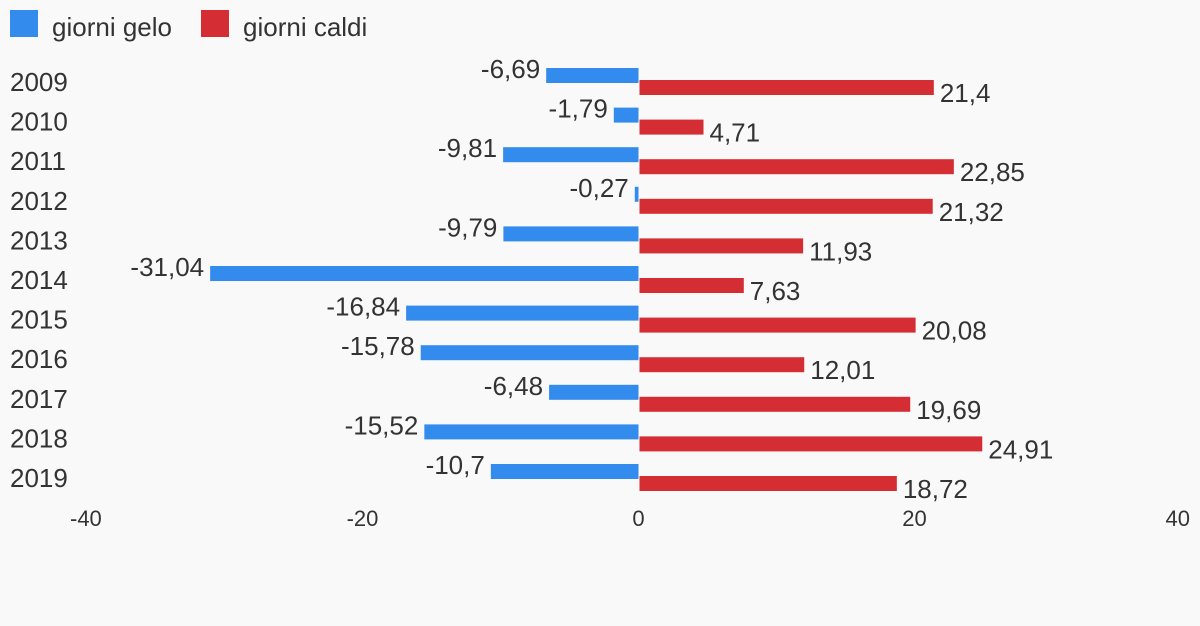 The width and height of the screenshot is (1200, 626). What do you see at coordinates (630, 518) in the screenshot?
I see `x-axis: -40 -20 0 20 40` at bounding box center [630, 518].